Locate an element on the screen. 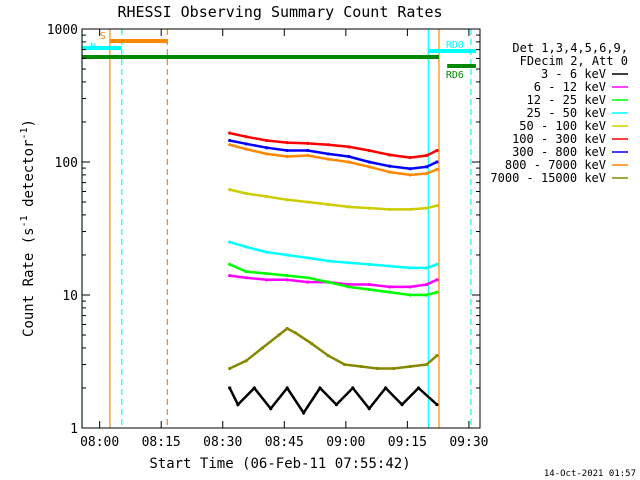 The image size is (640, 480). y-axis-label: Count Rate (s-1 detector-1) is located at coordinates (28, 228).